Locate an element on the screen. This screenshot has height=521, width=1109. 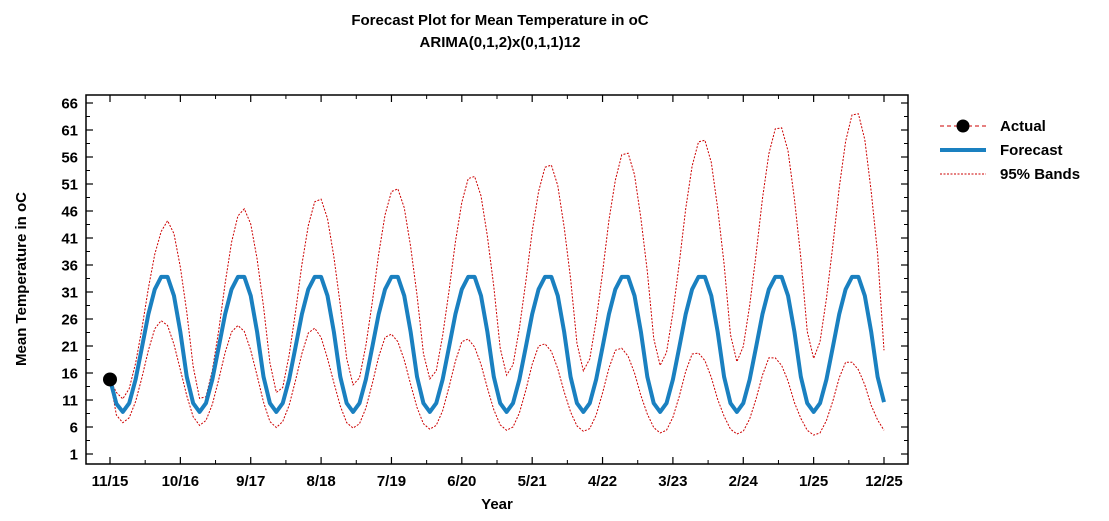
x-tick-label: 7/19 is located at coordinates (391, 481).